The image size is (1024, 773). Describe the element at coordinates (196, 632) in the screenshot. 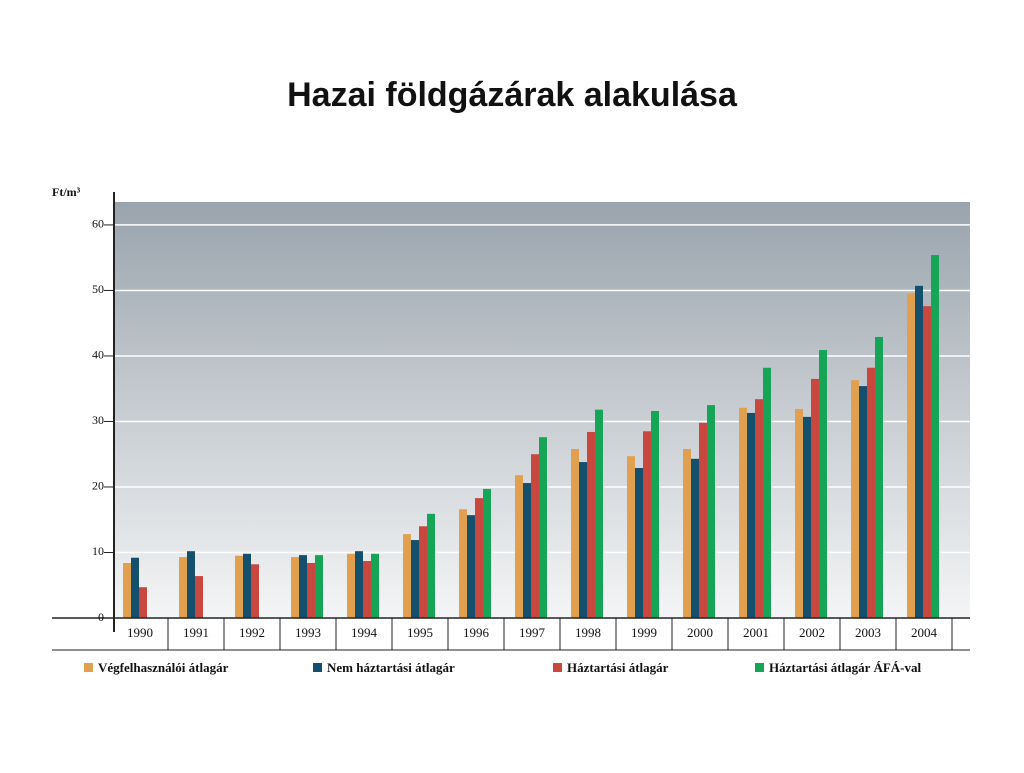

I see `x-tick-label: 1991` at that location.